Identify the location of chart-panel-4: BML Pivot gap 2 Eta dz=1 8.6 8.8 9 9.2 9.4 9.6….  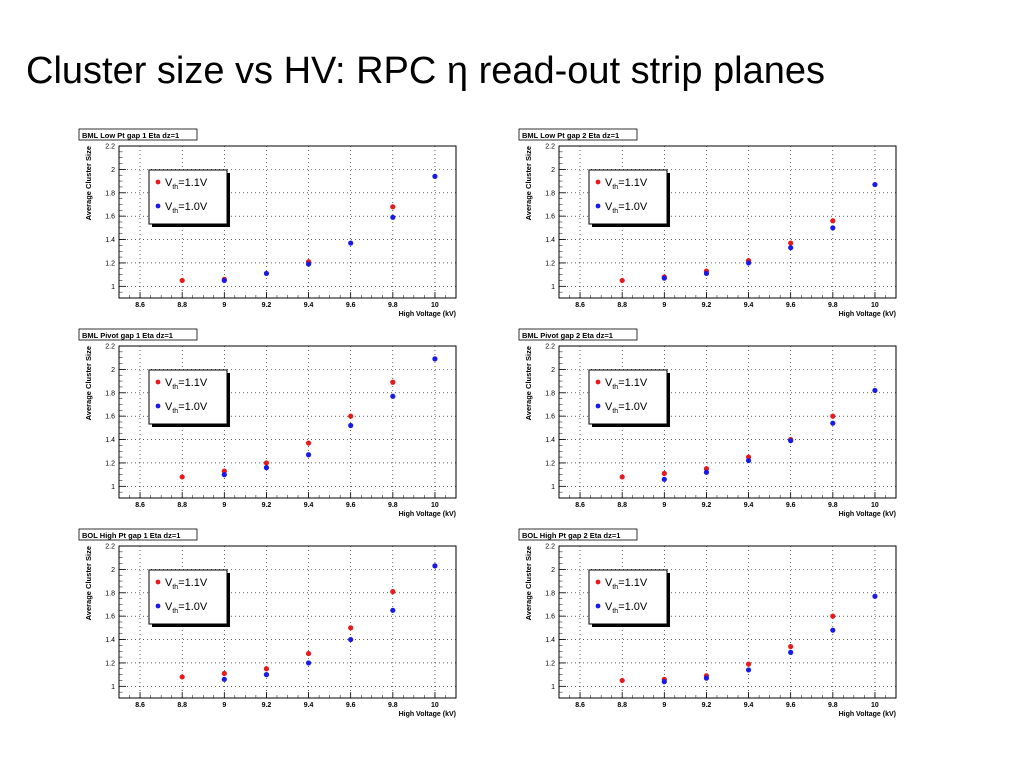
(711, 423).